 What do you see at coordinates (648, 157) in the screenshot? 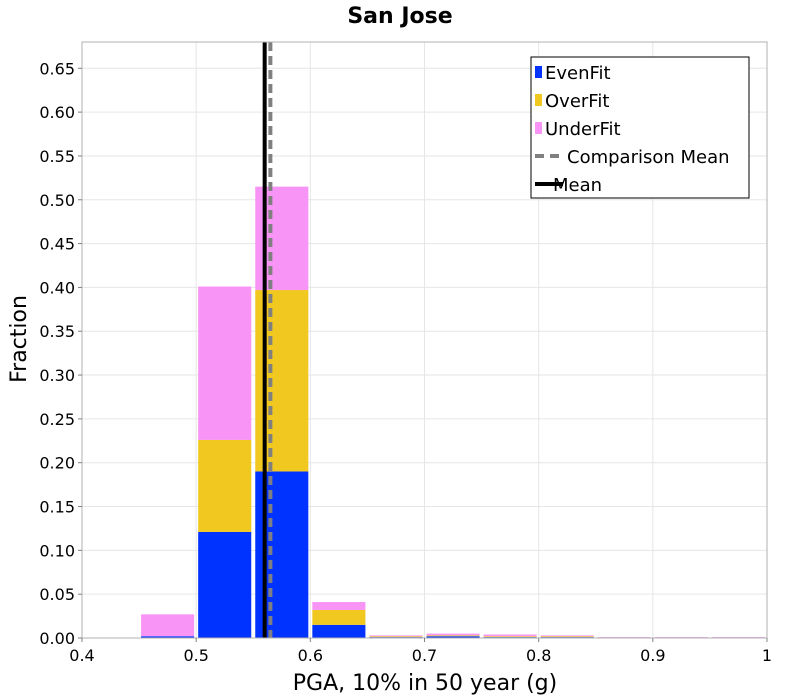
I see `legend-label: Comparison Mean` at bounding box center [648, 157].